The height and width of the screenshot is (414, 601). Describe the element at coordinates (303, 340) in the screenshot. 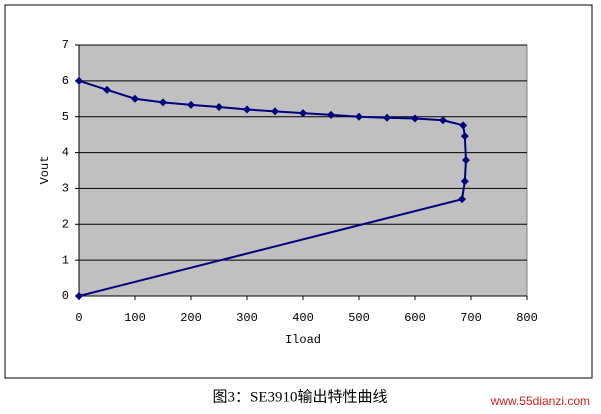

I see `x-axis-label: Iload` at that location.